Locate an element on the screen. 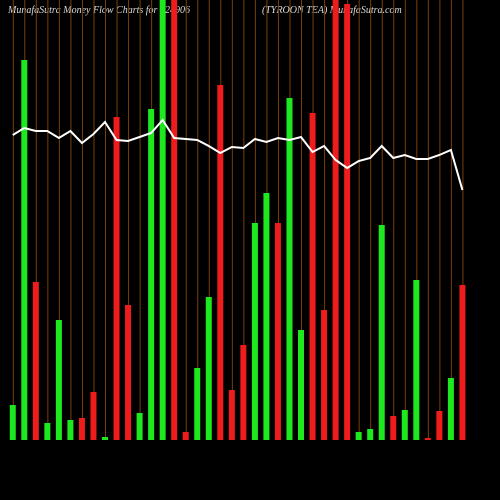 This screenshot has width=500, height=500. chart-subtitle: (TYROON TEA) MunafaSutra.com is located at coordinates (332, 10).